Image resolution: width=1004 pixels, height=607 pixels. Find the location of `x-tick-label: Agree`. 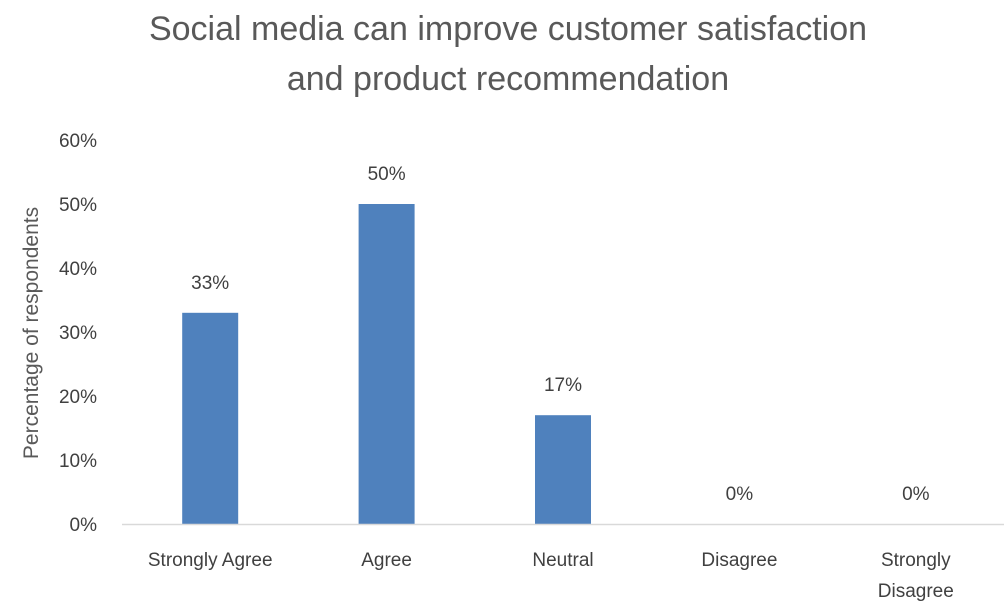

x-tick-label: Agree is located at coordinates (386, 560).